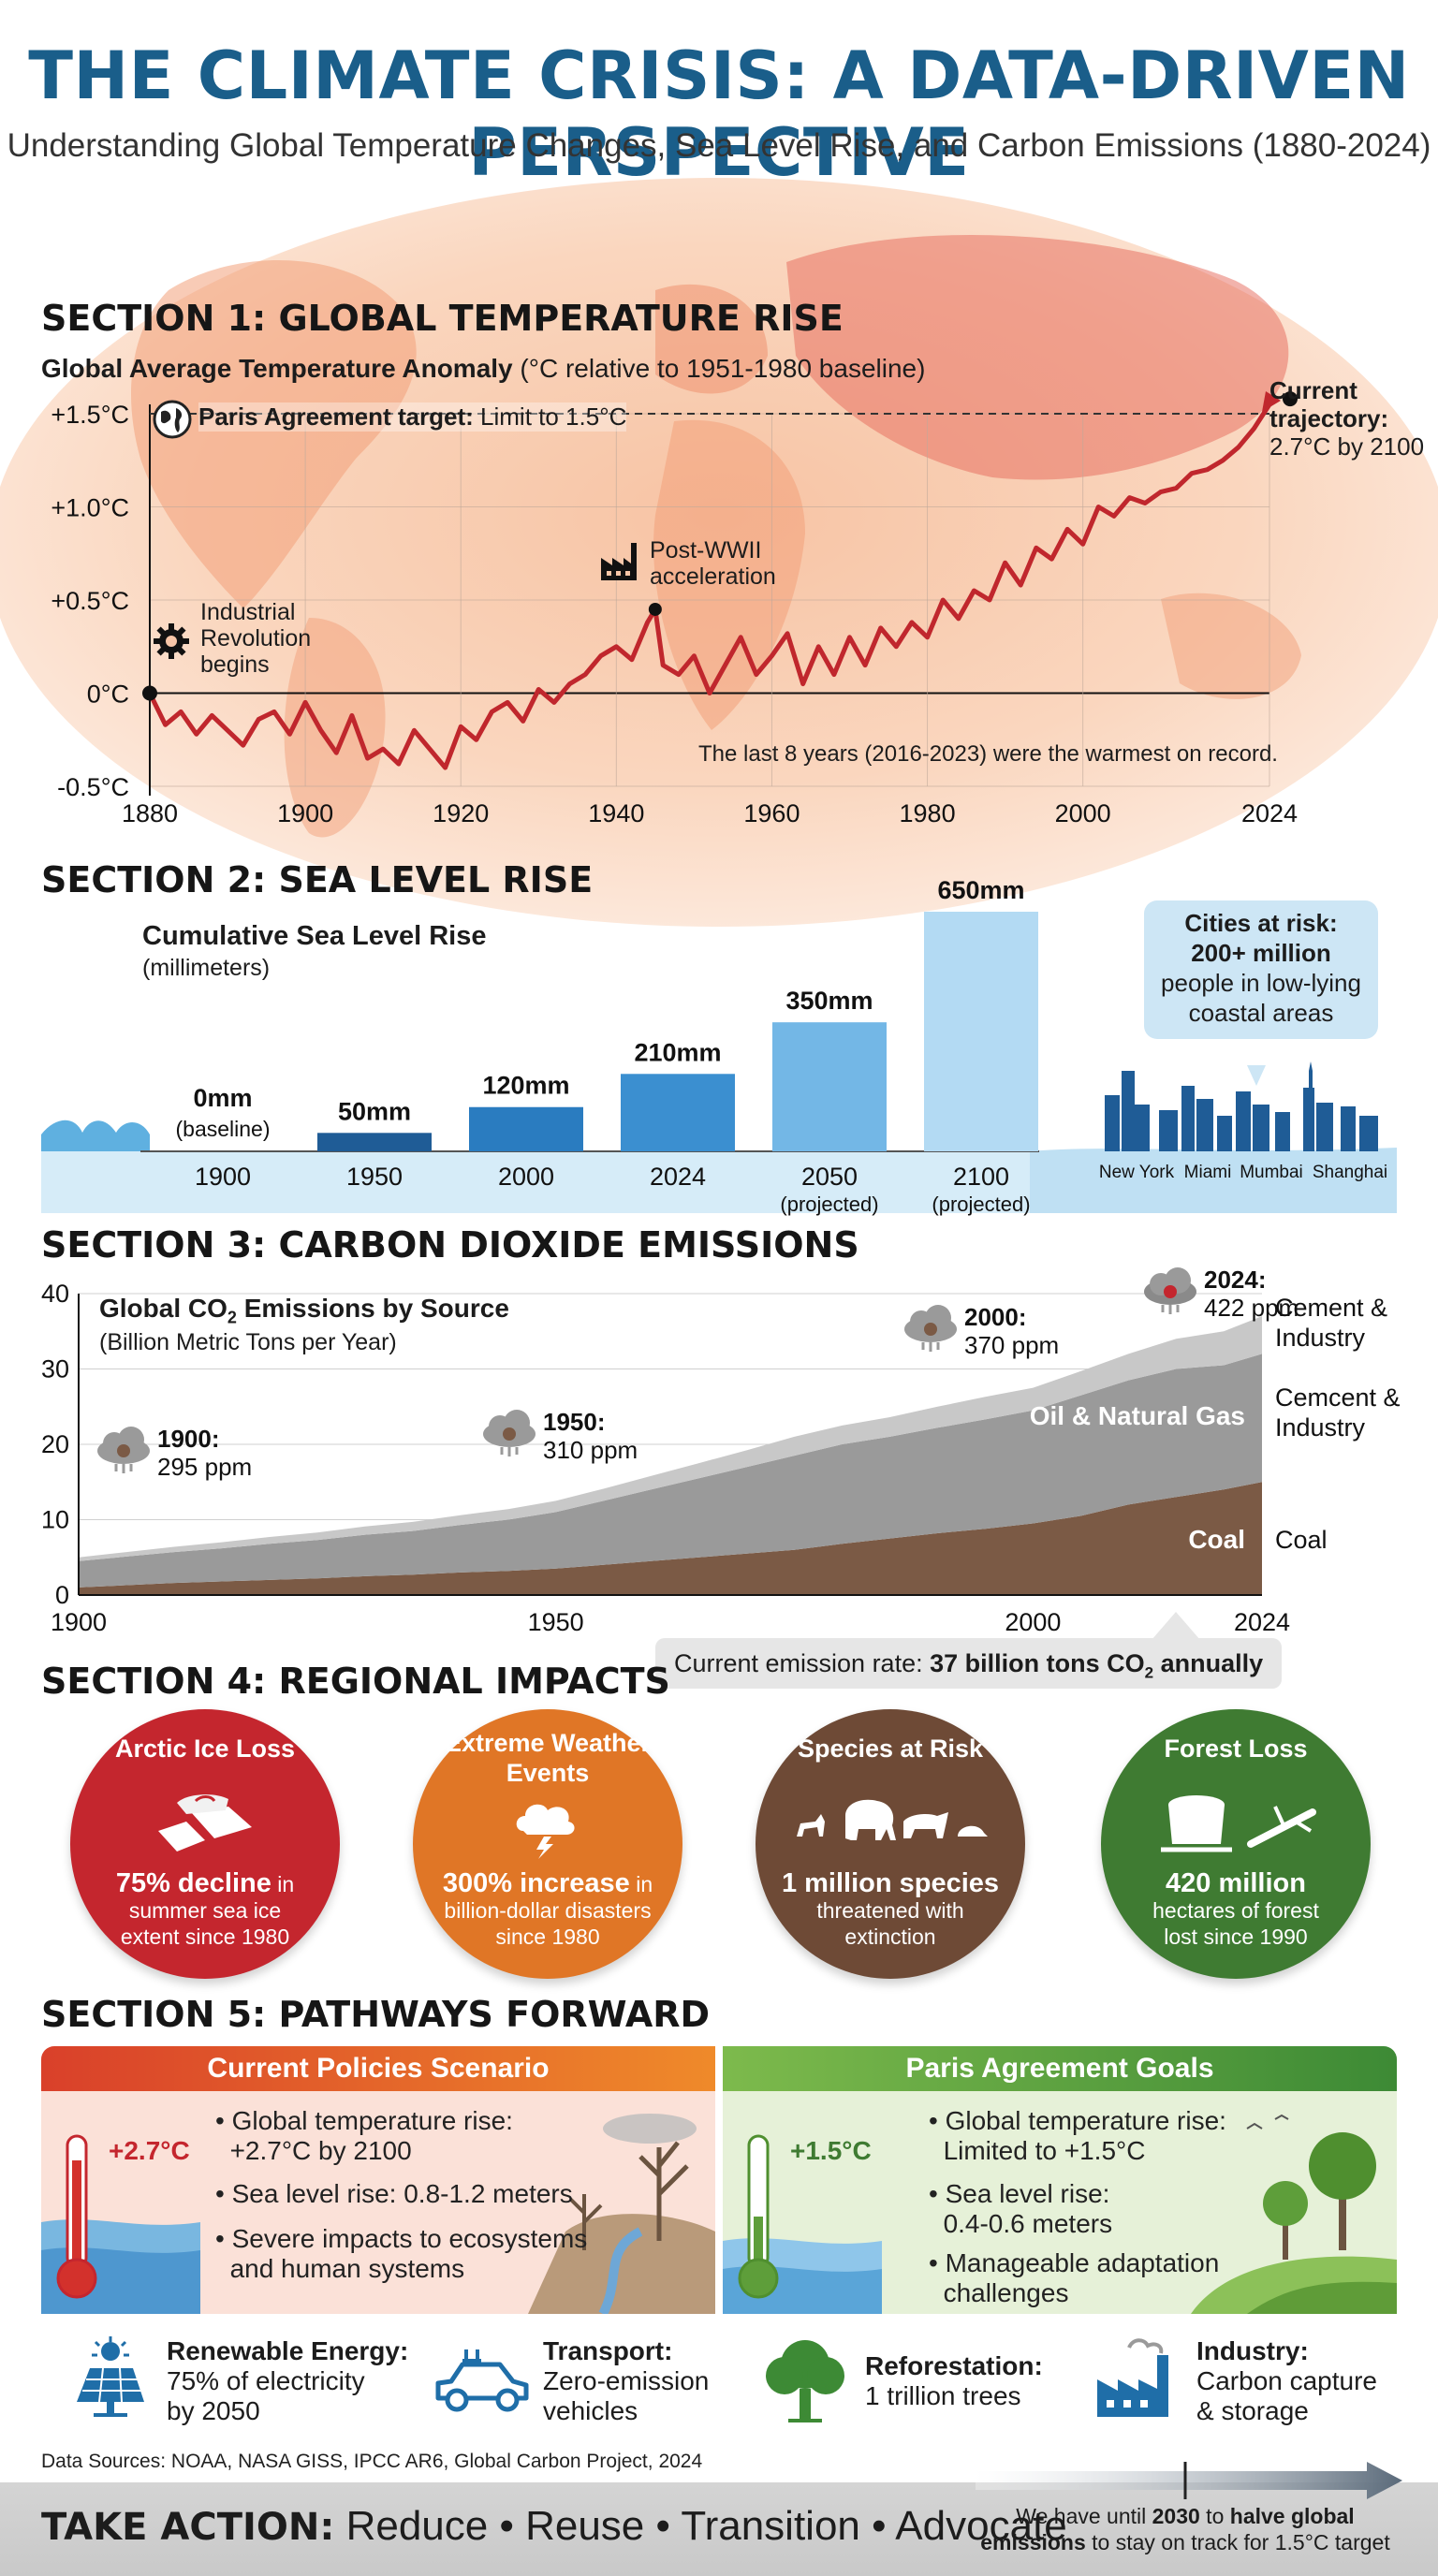 The image size is (1438, 2576). What do you see at coordinates (55, 1444) in the screenshot?
I see `co2-y-tick: 20` at bounding box center [55, 1444].